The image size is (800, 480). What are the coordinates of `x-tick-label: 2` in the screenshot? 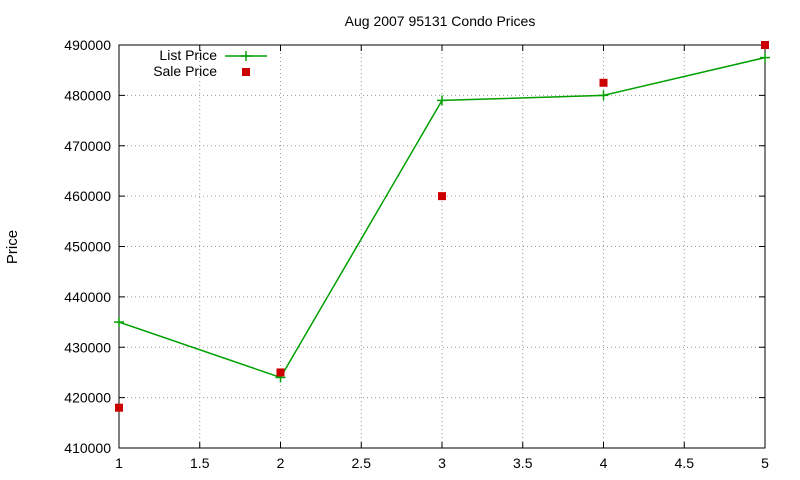 It's located at (281, 463).